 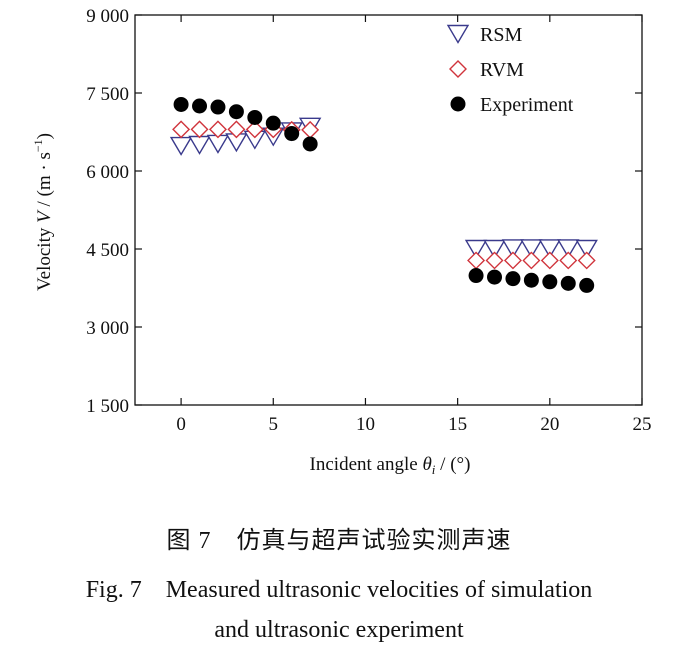 I want to click on y-tick-label: 6 000, so click(x=107, y=172).